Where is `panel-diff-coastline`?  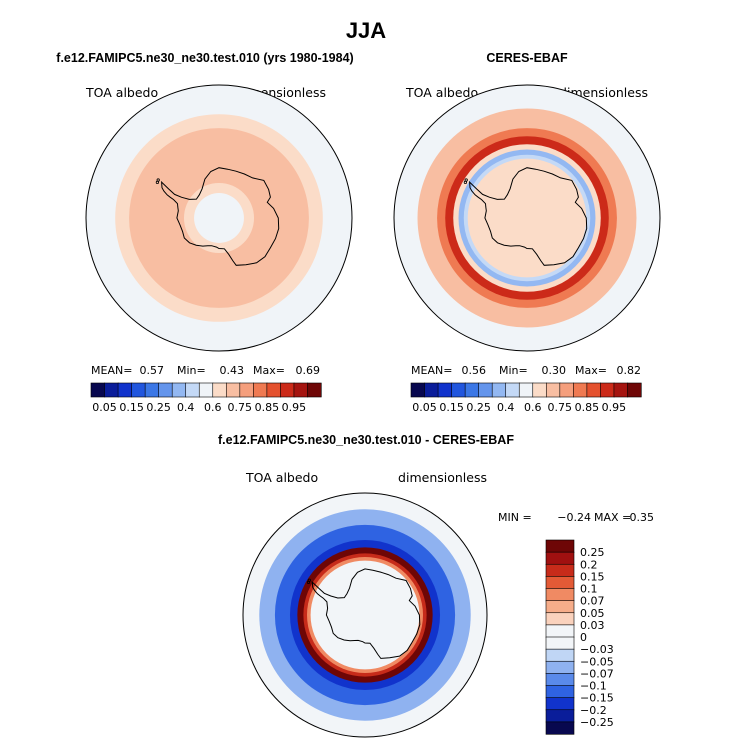
panel-diff-coastline is located at coordinates (363, 613).